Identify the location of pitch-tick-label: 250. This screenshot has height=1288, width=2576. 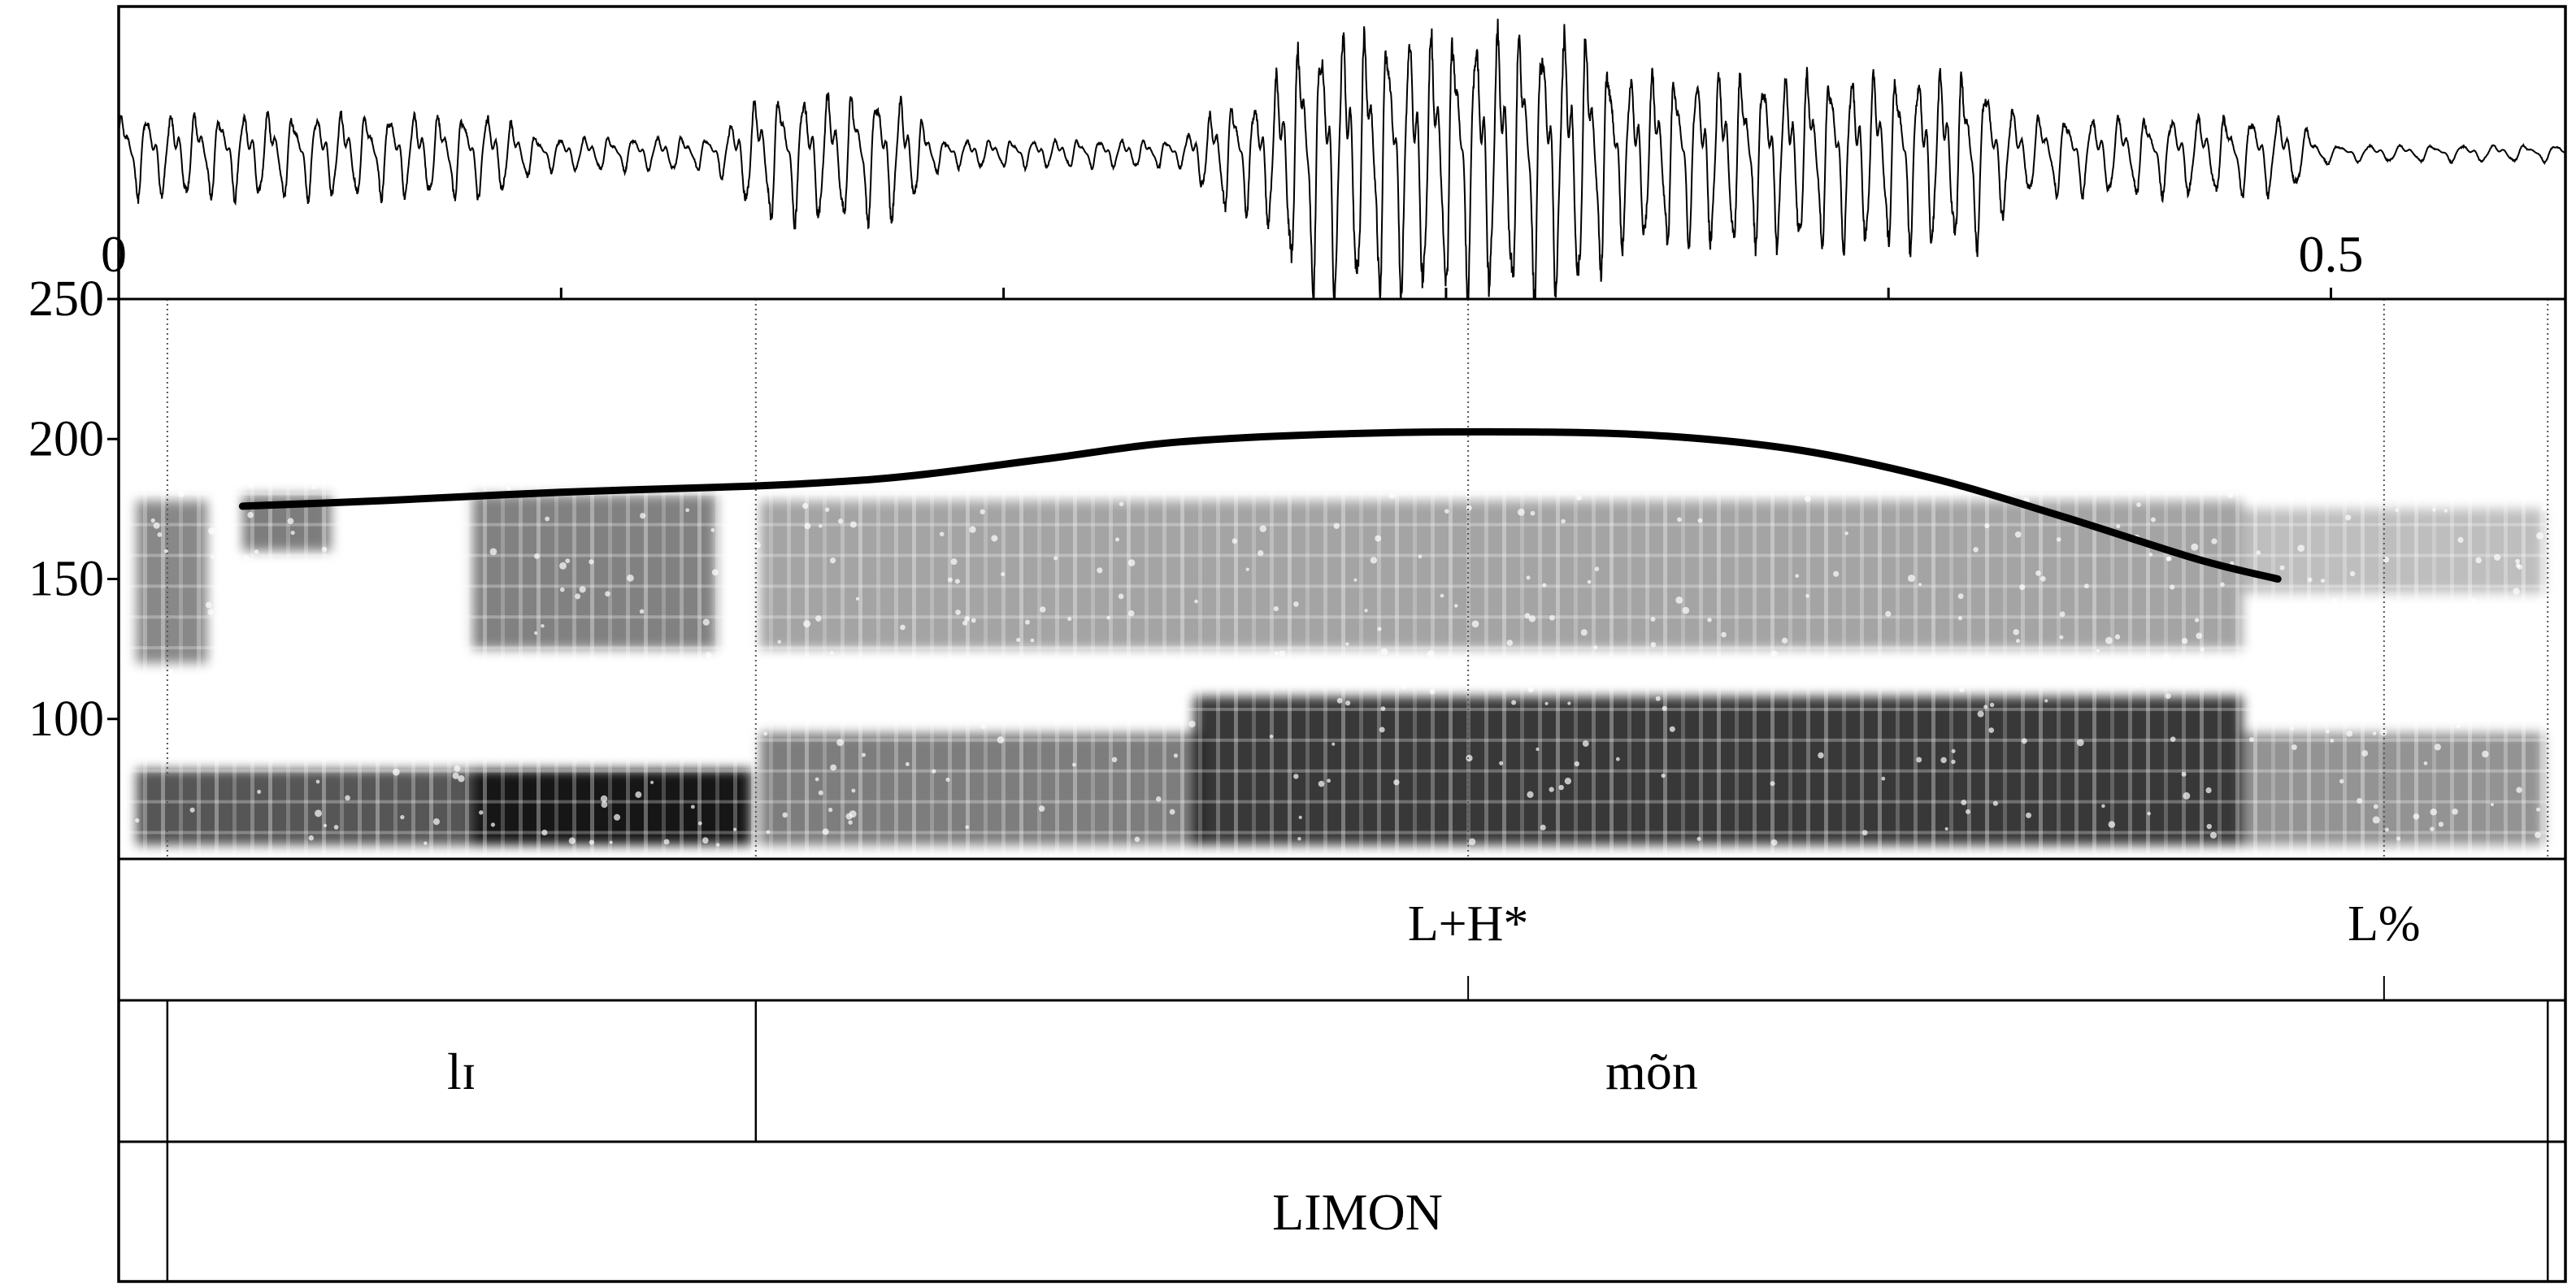
(66, 299).